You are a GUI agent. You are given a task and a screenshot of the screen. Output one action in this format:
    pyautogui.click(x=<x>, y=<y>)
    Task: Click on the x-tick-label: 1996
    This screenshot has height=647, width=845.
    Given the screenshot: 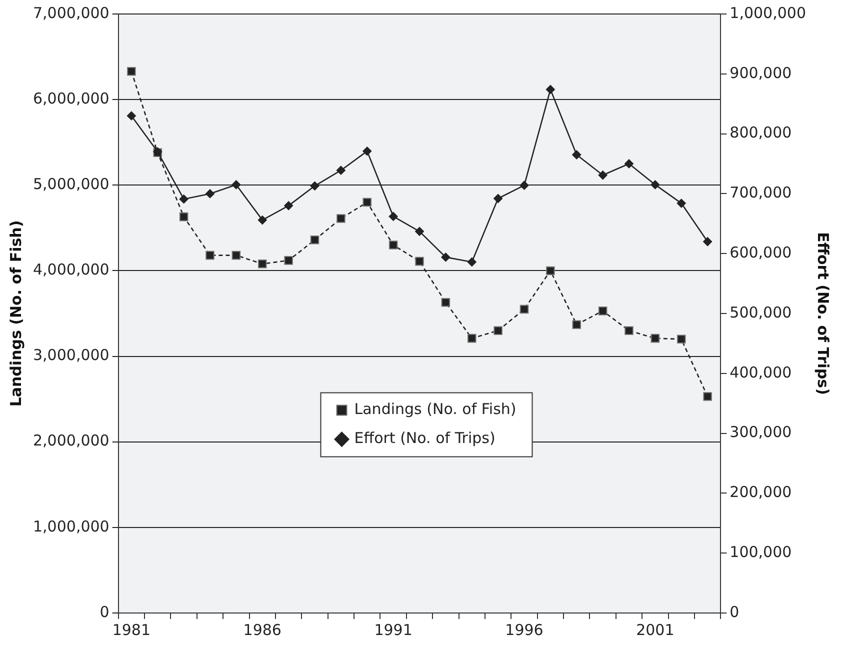 What is the action you would take?
    pyautogui.click(x=524, y=629)
    